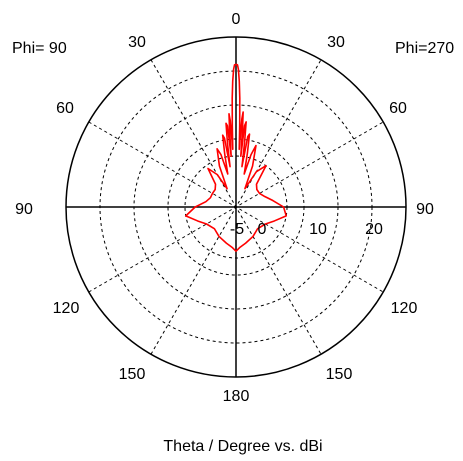 The image size is (463, 461). Describe the element at coordinates (398, 108) in the screenshot. I see `angle-tick-60-right: 60` at that location.